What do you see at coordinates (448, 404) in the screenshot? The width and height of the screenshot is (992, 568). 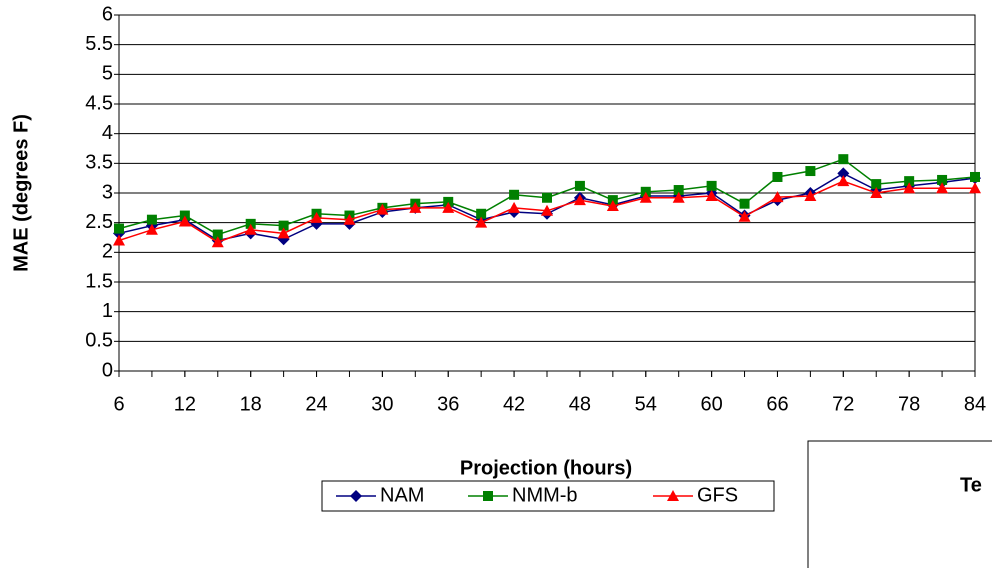 I see `x-tick-label: 36` at bounding box center [448, 404].